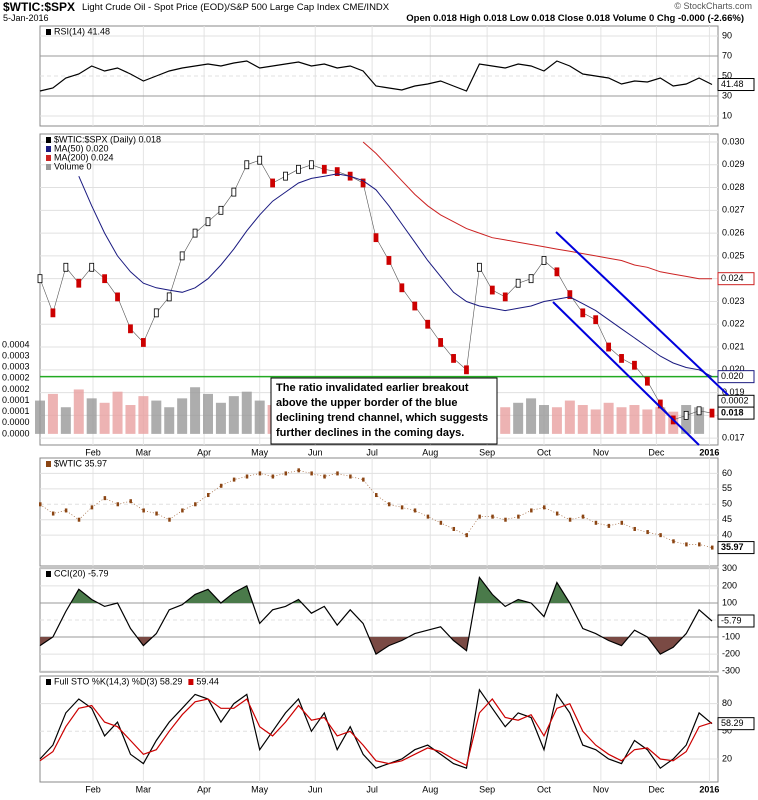  Describe the element at coordinates (733, 369) in the screenshot. I see `y-tick-label: 0.020` at that location.